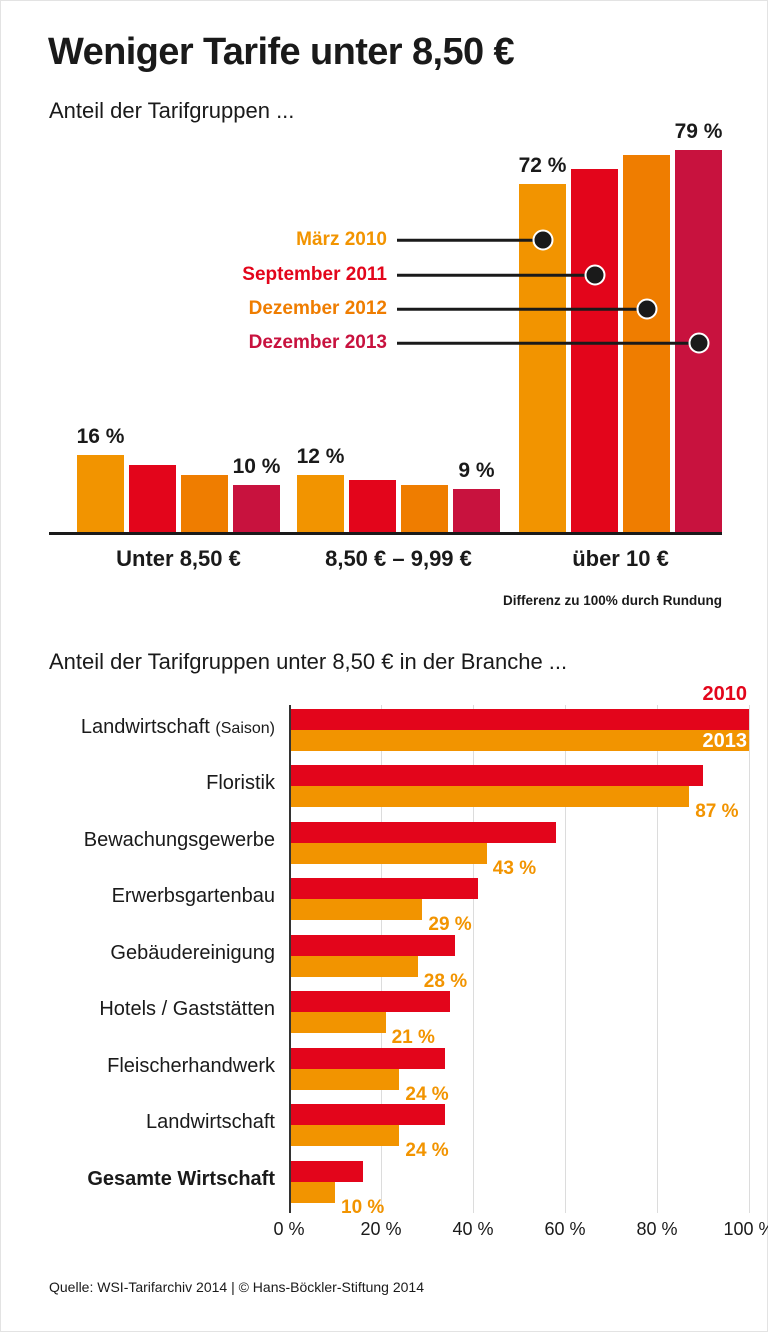 The width and height of the screenshot is (768, 1333). What do you see at coordinates (620, 558) in the screenshot?
I see `chart1-category-label: über 10 €` at bounding box center [620, 558].